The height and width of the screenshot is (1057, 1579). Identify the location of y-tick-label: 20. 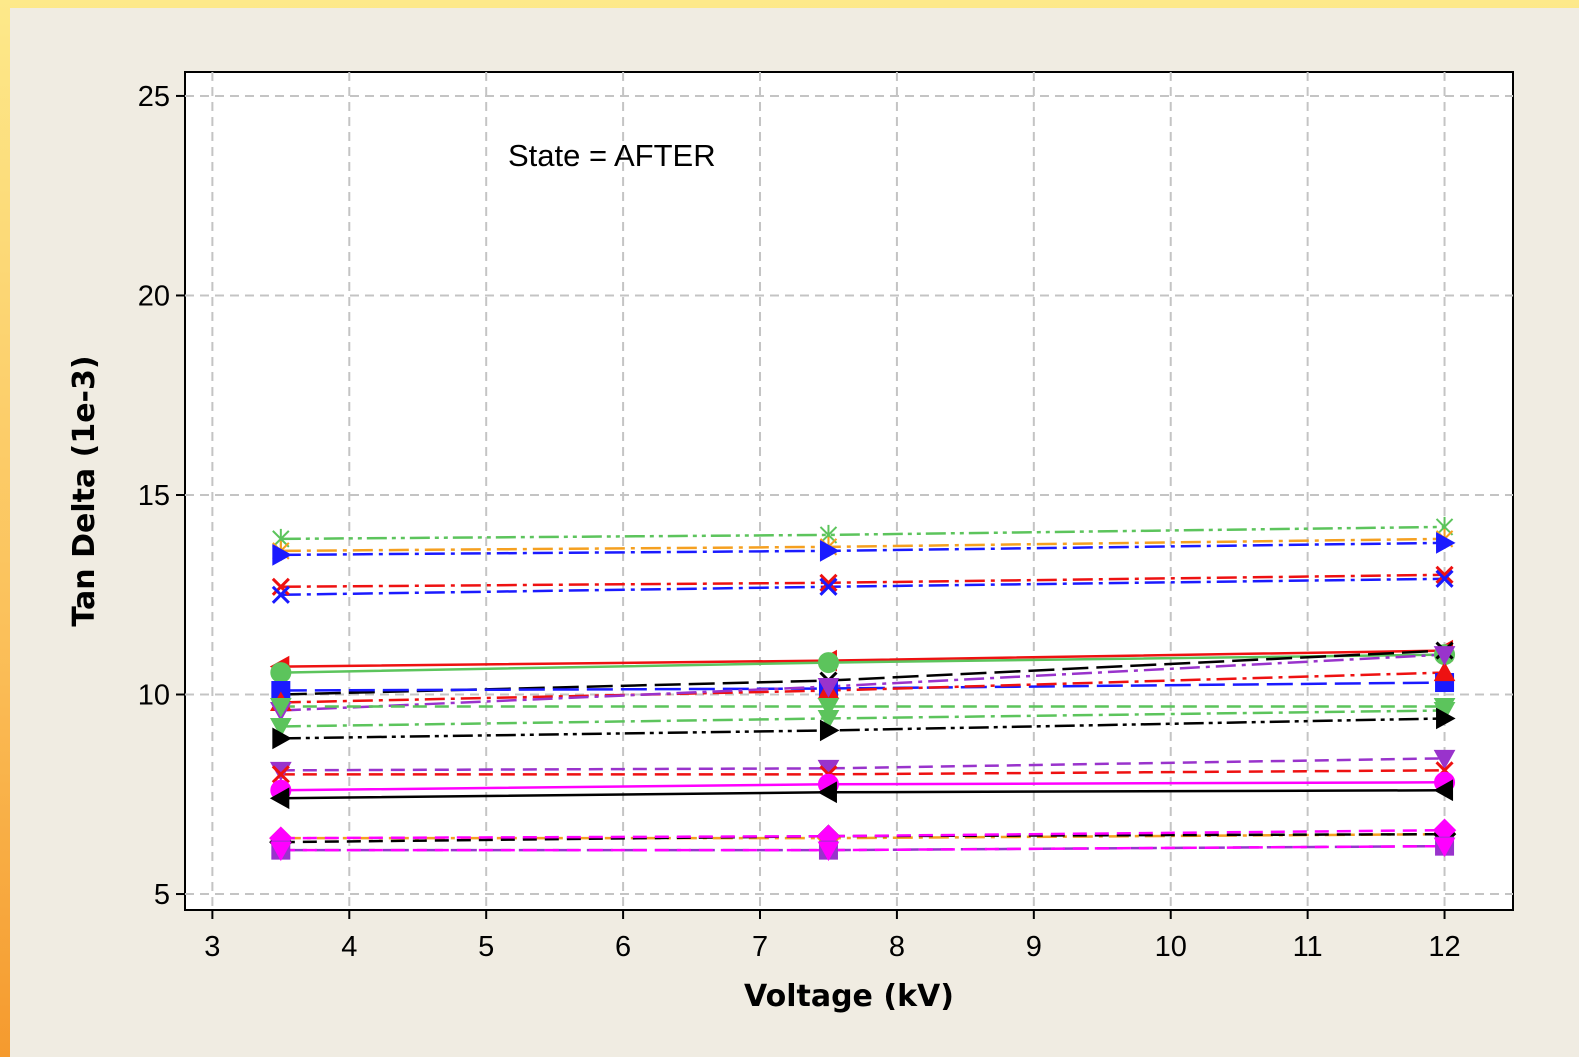
(154, 296).